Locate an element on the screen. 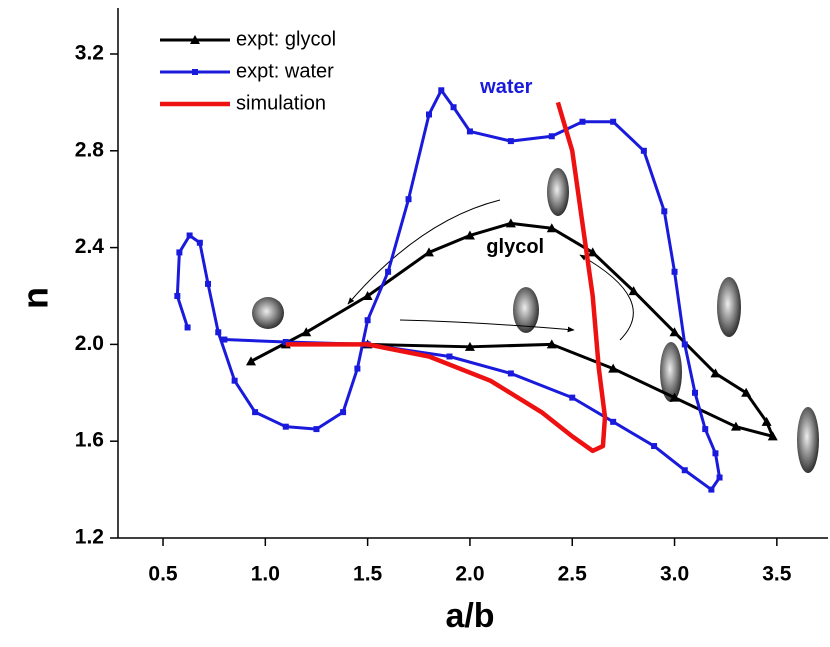 The width and height of the screenshot is (830, 647). arrows is located at coordinates (490, 270).